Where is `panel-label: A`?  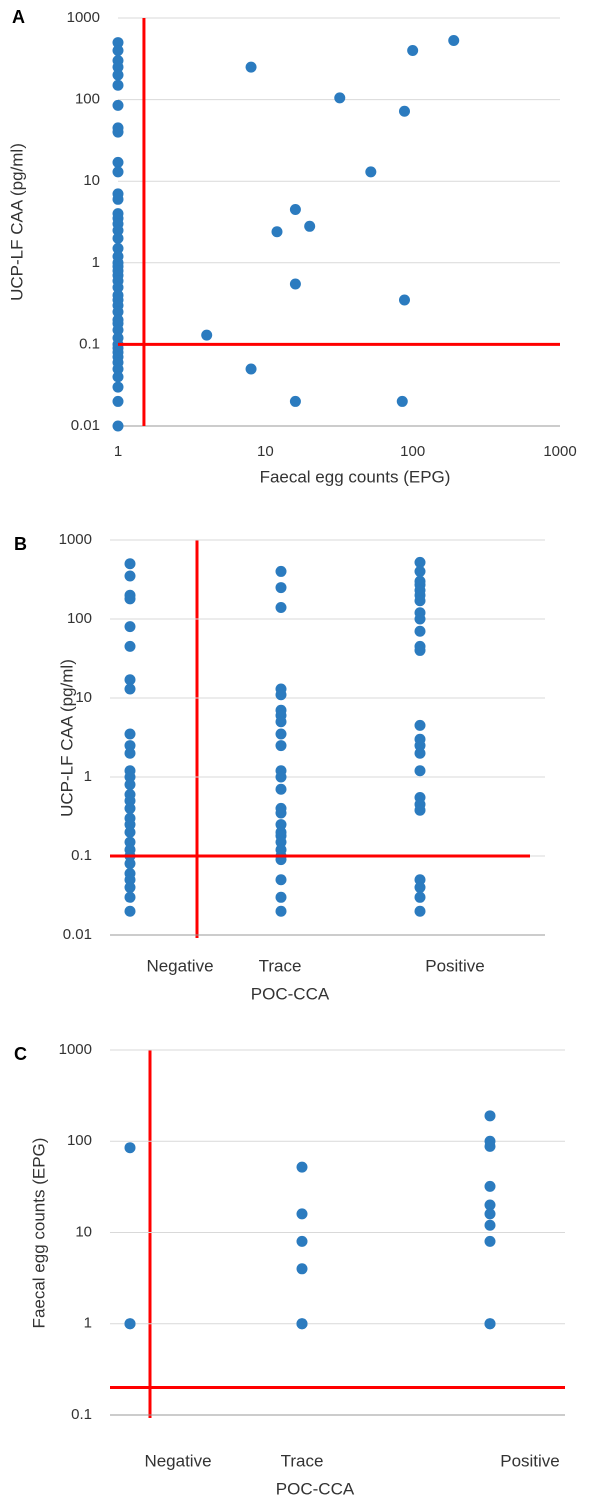
panel-label: A is located at coordinates (18, 17).